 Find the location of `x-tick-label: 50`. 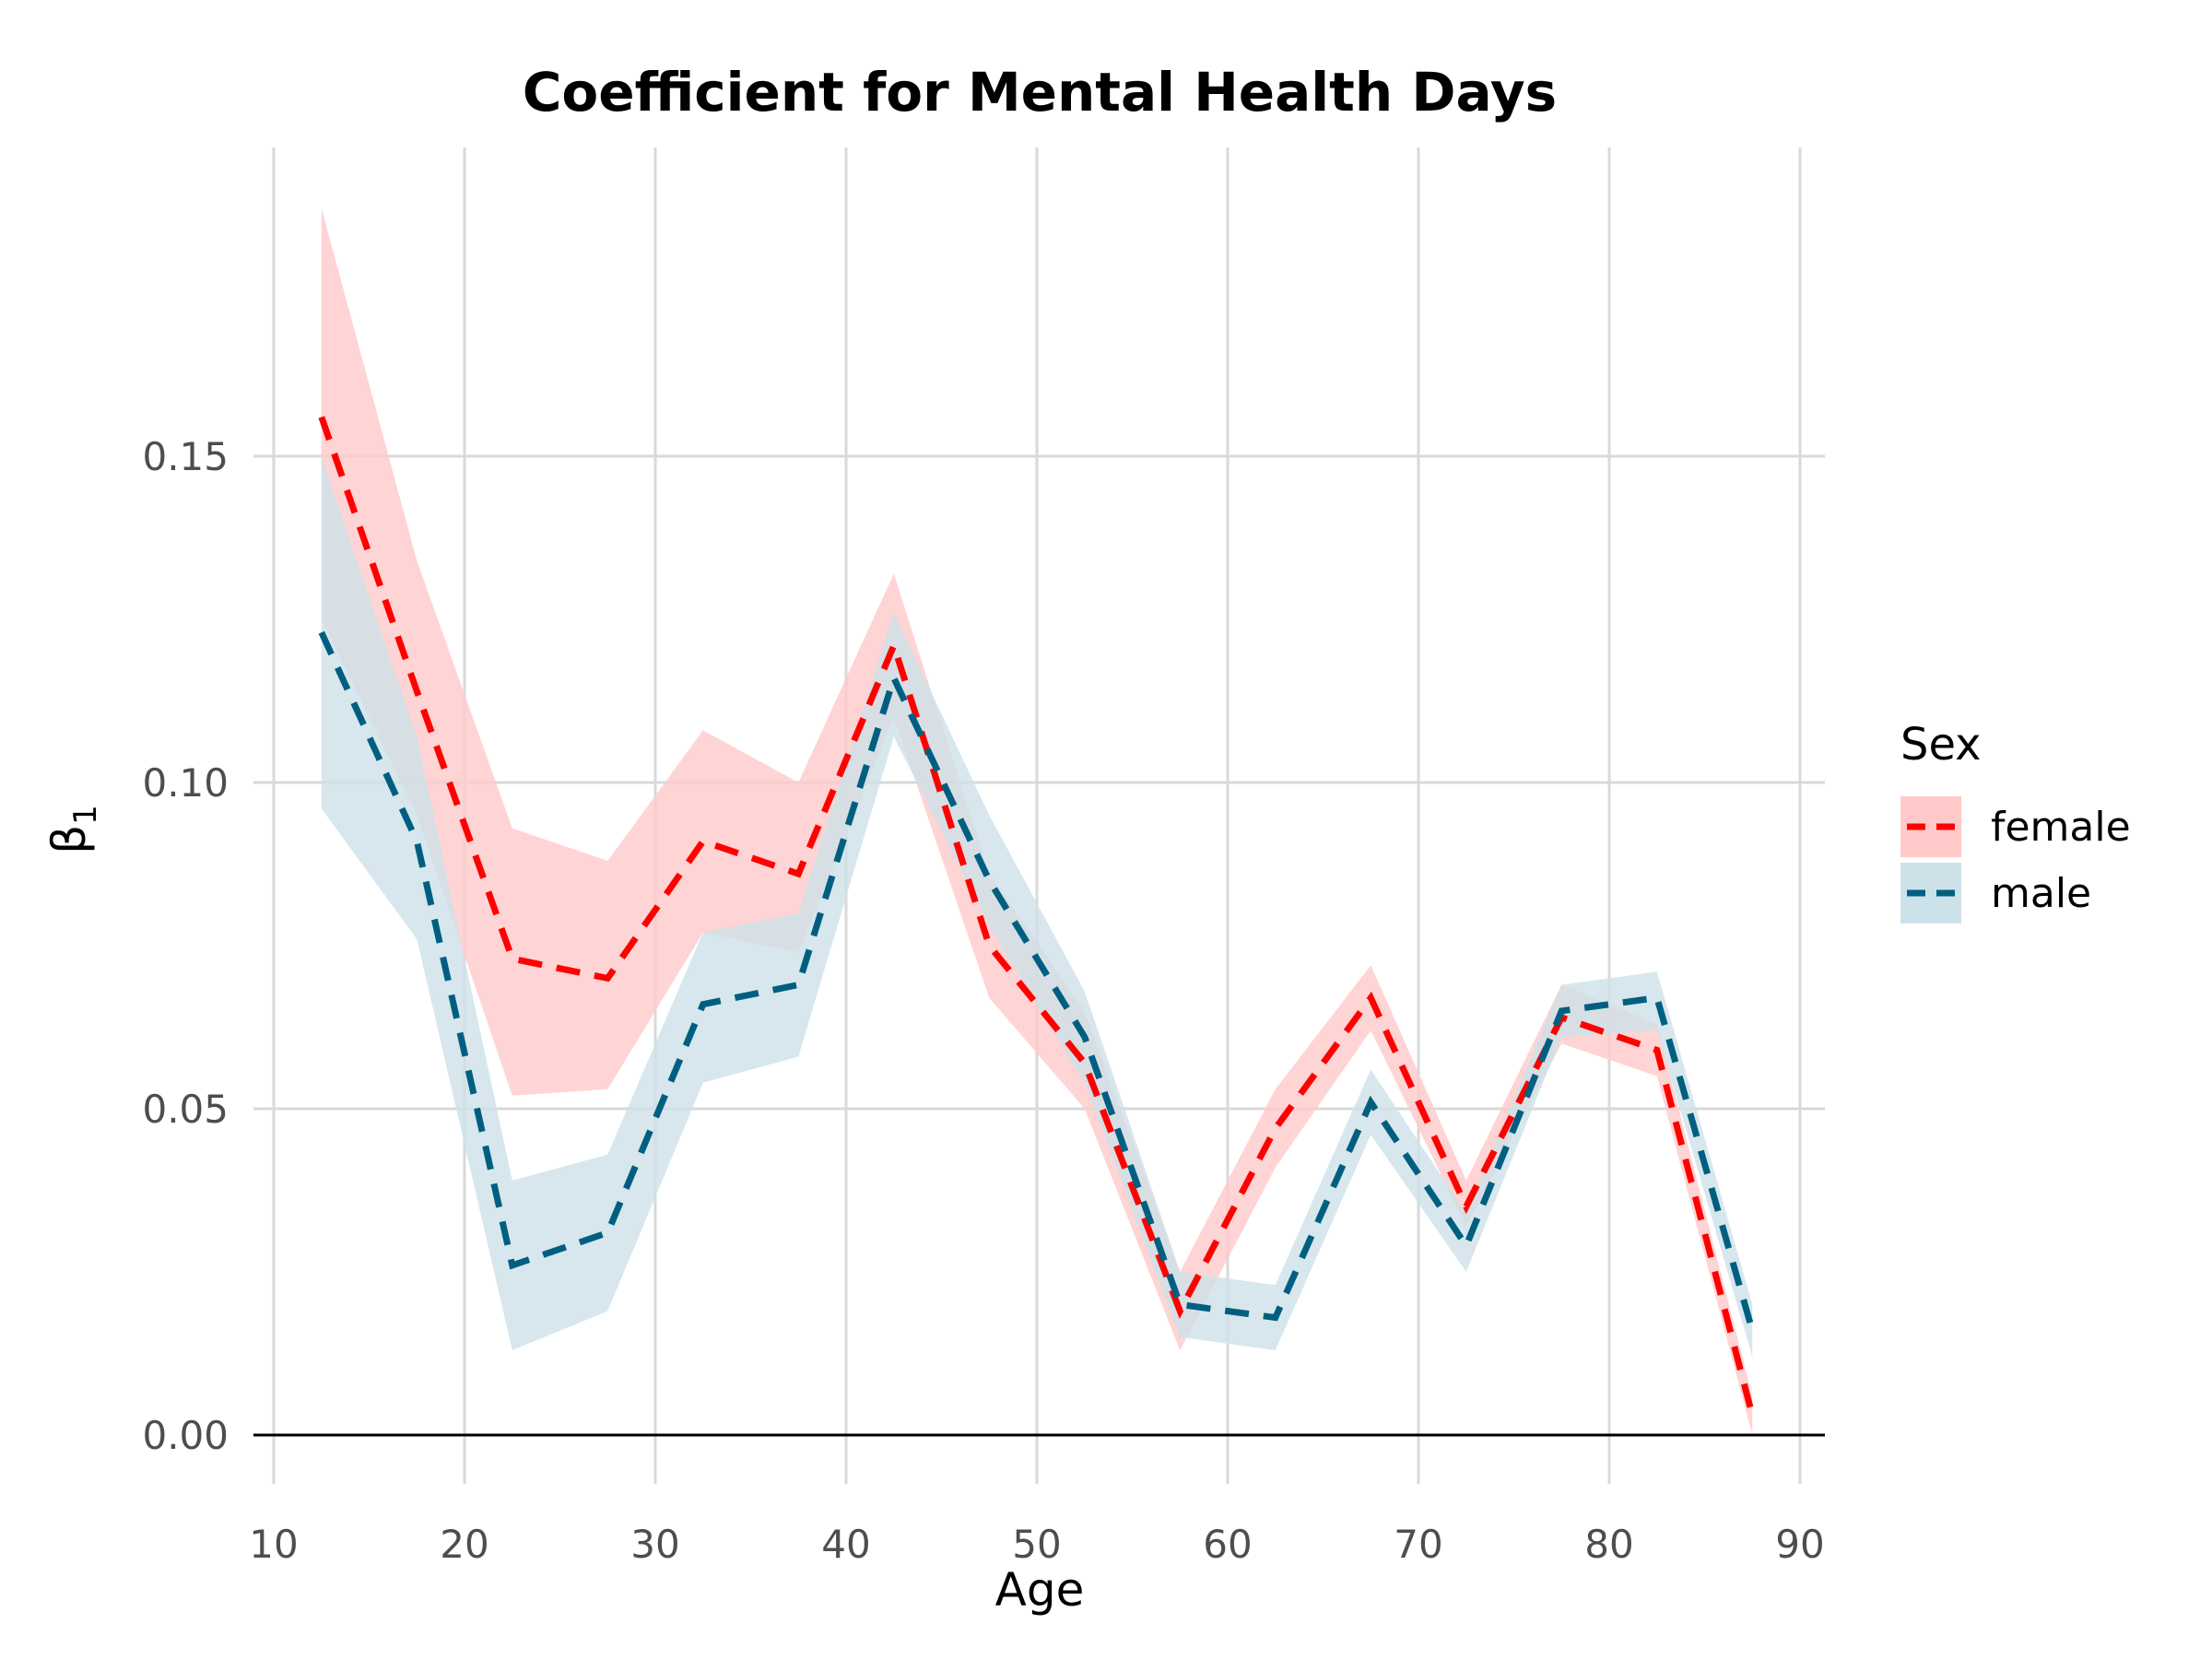

x-tick-label: 50 is located at coordinates (1036, 1544).